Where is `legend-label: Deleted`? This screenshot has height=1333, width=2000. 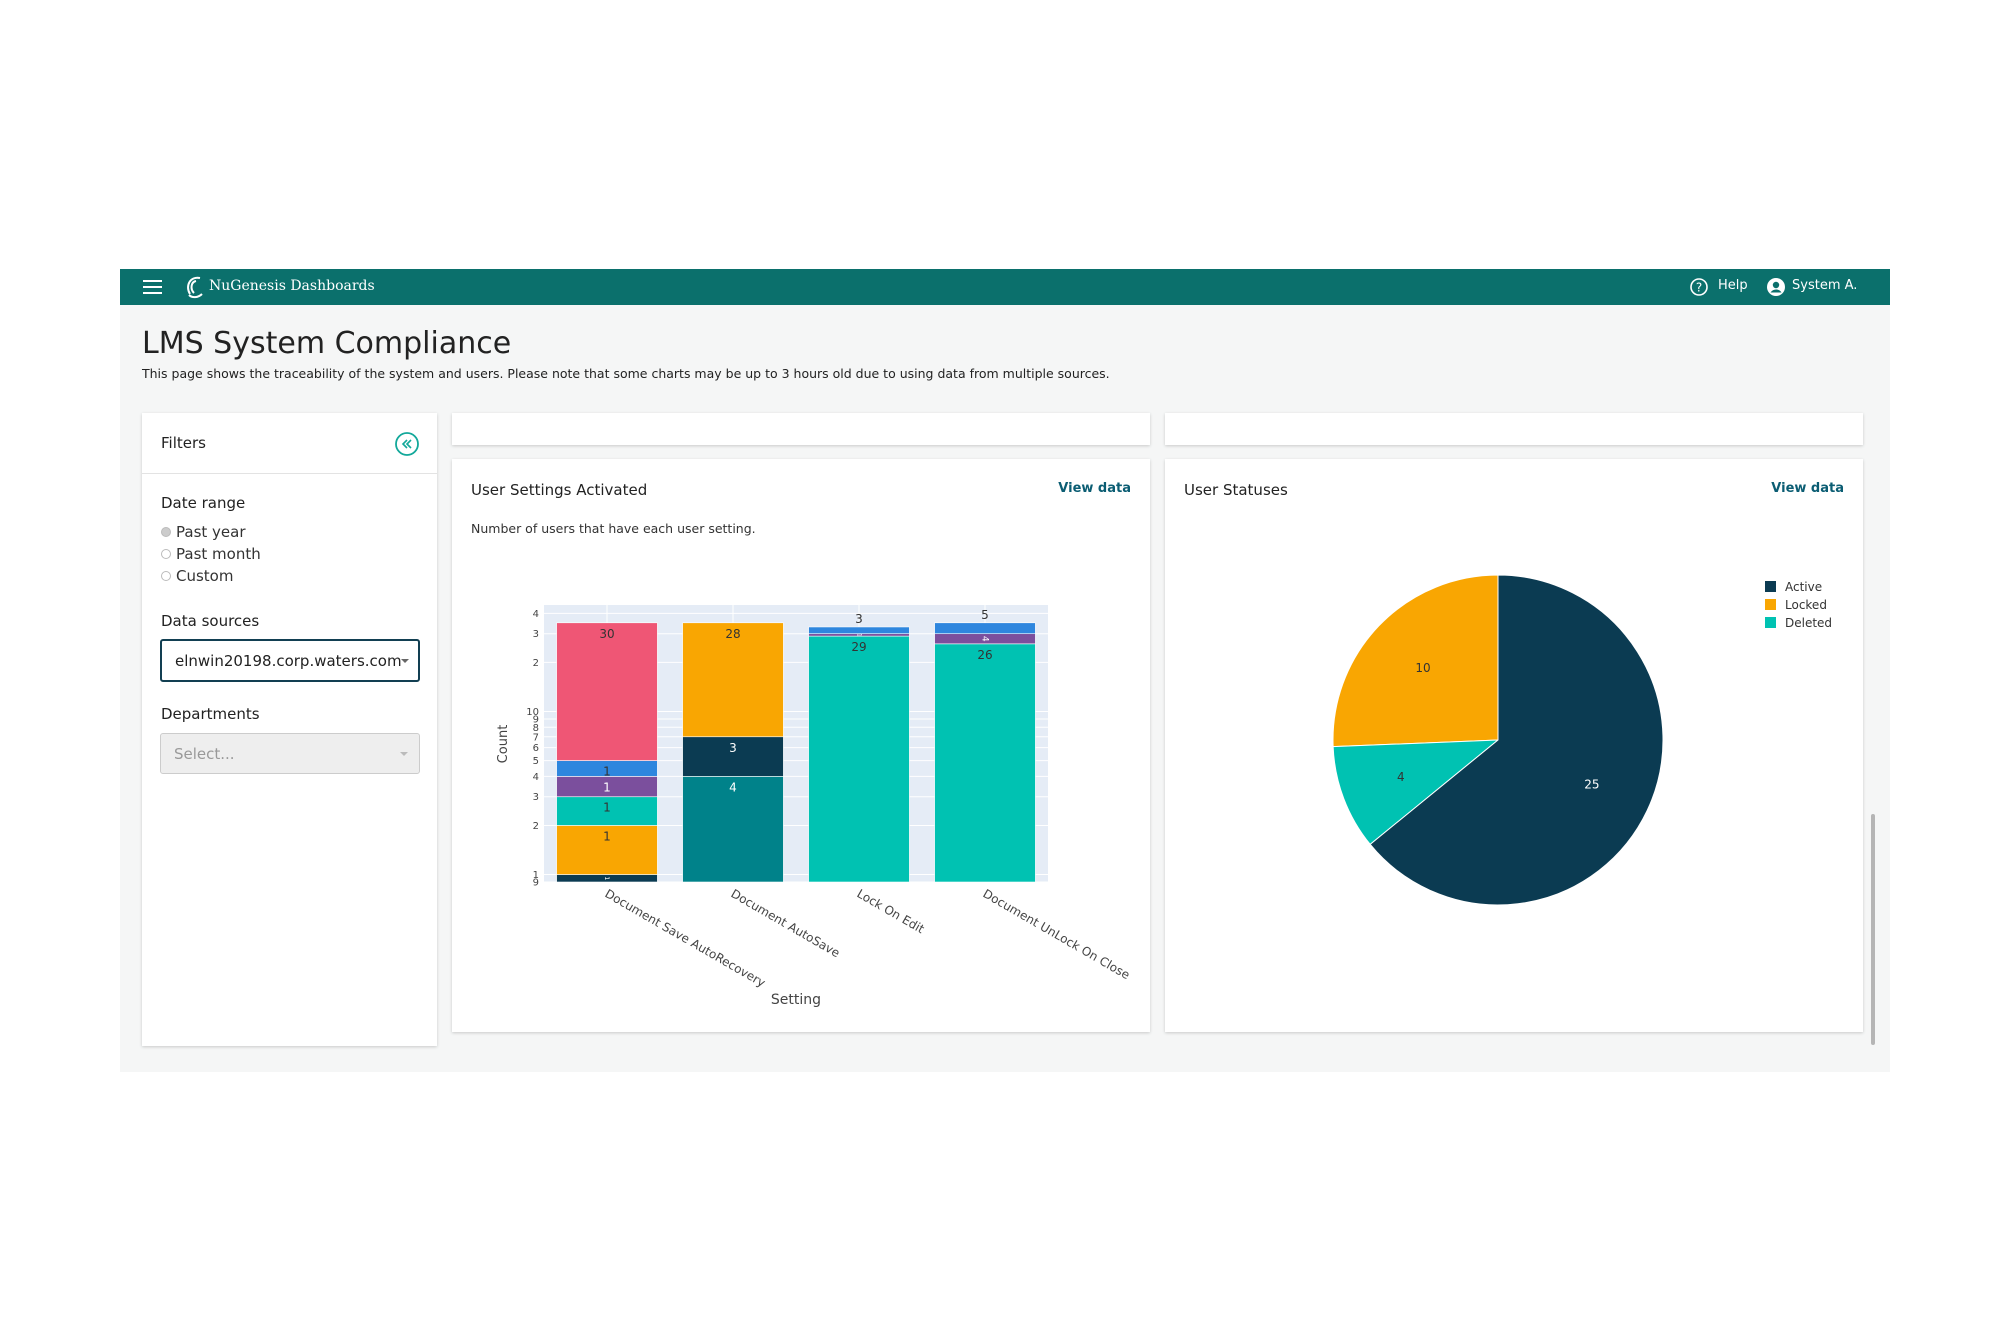 legend-label: Deleted is located at coordinates (1808, 623).